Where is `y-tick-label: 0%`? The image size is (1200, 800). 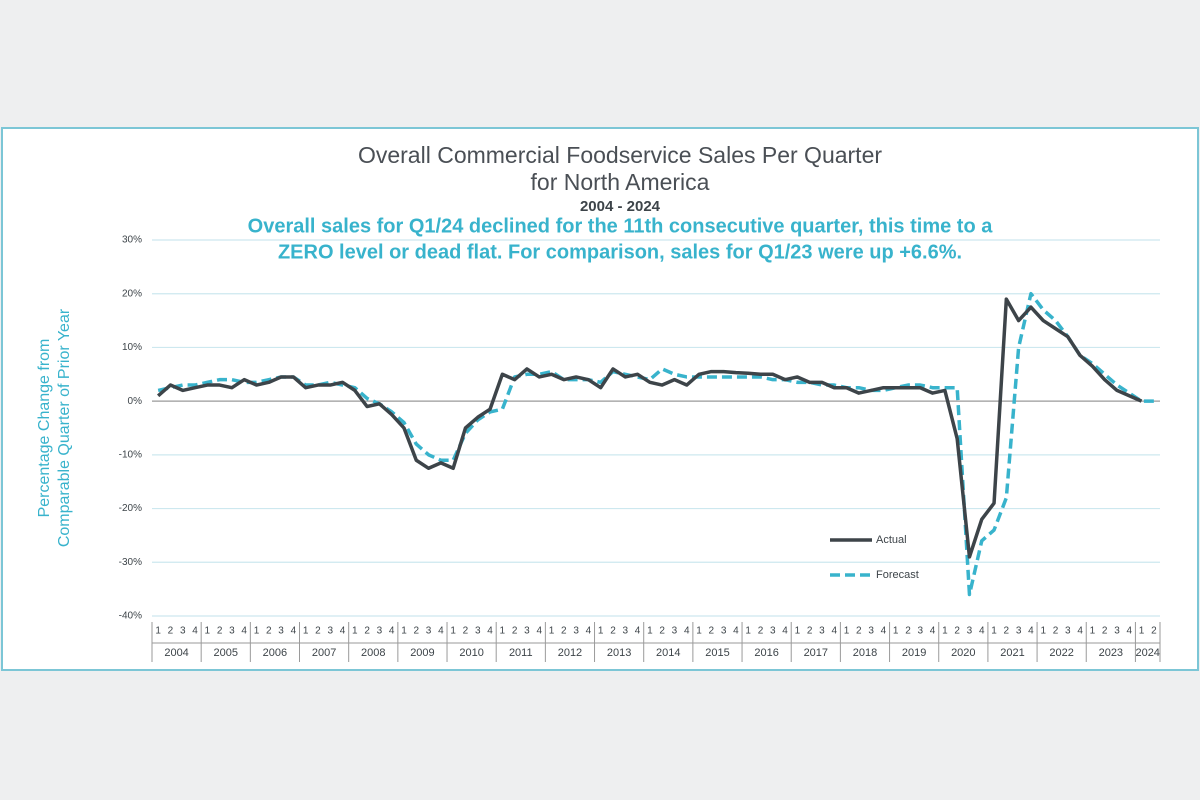 y-tick-label: 0% is located at coordinates (135, 401).